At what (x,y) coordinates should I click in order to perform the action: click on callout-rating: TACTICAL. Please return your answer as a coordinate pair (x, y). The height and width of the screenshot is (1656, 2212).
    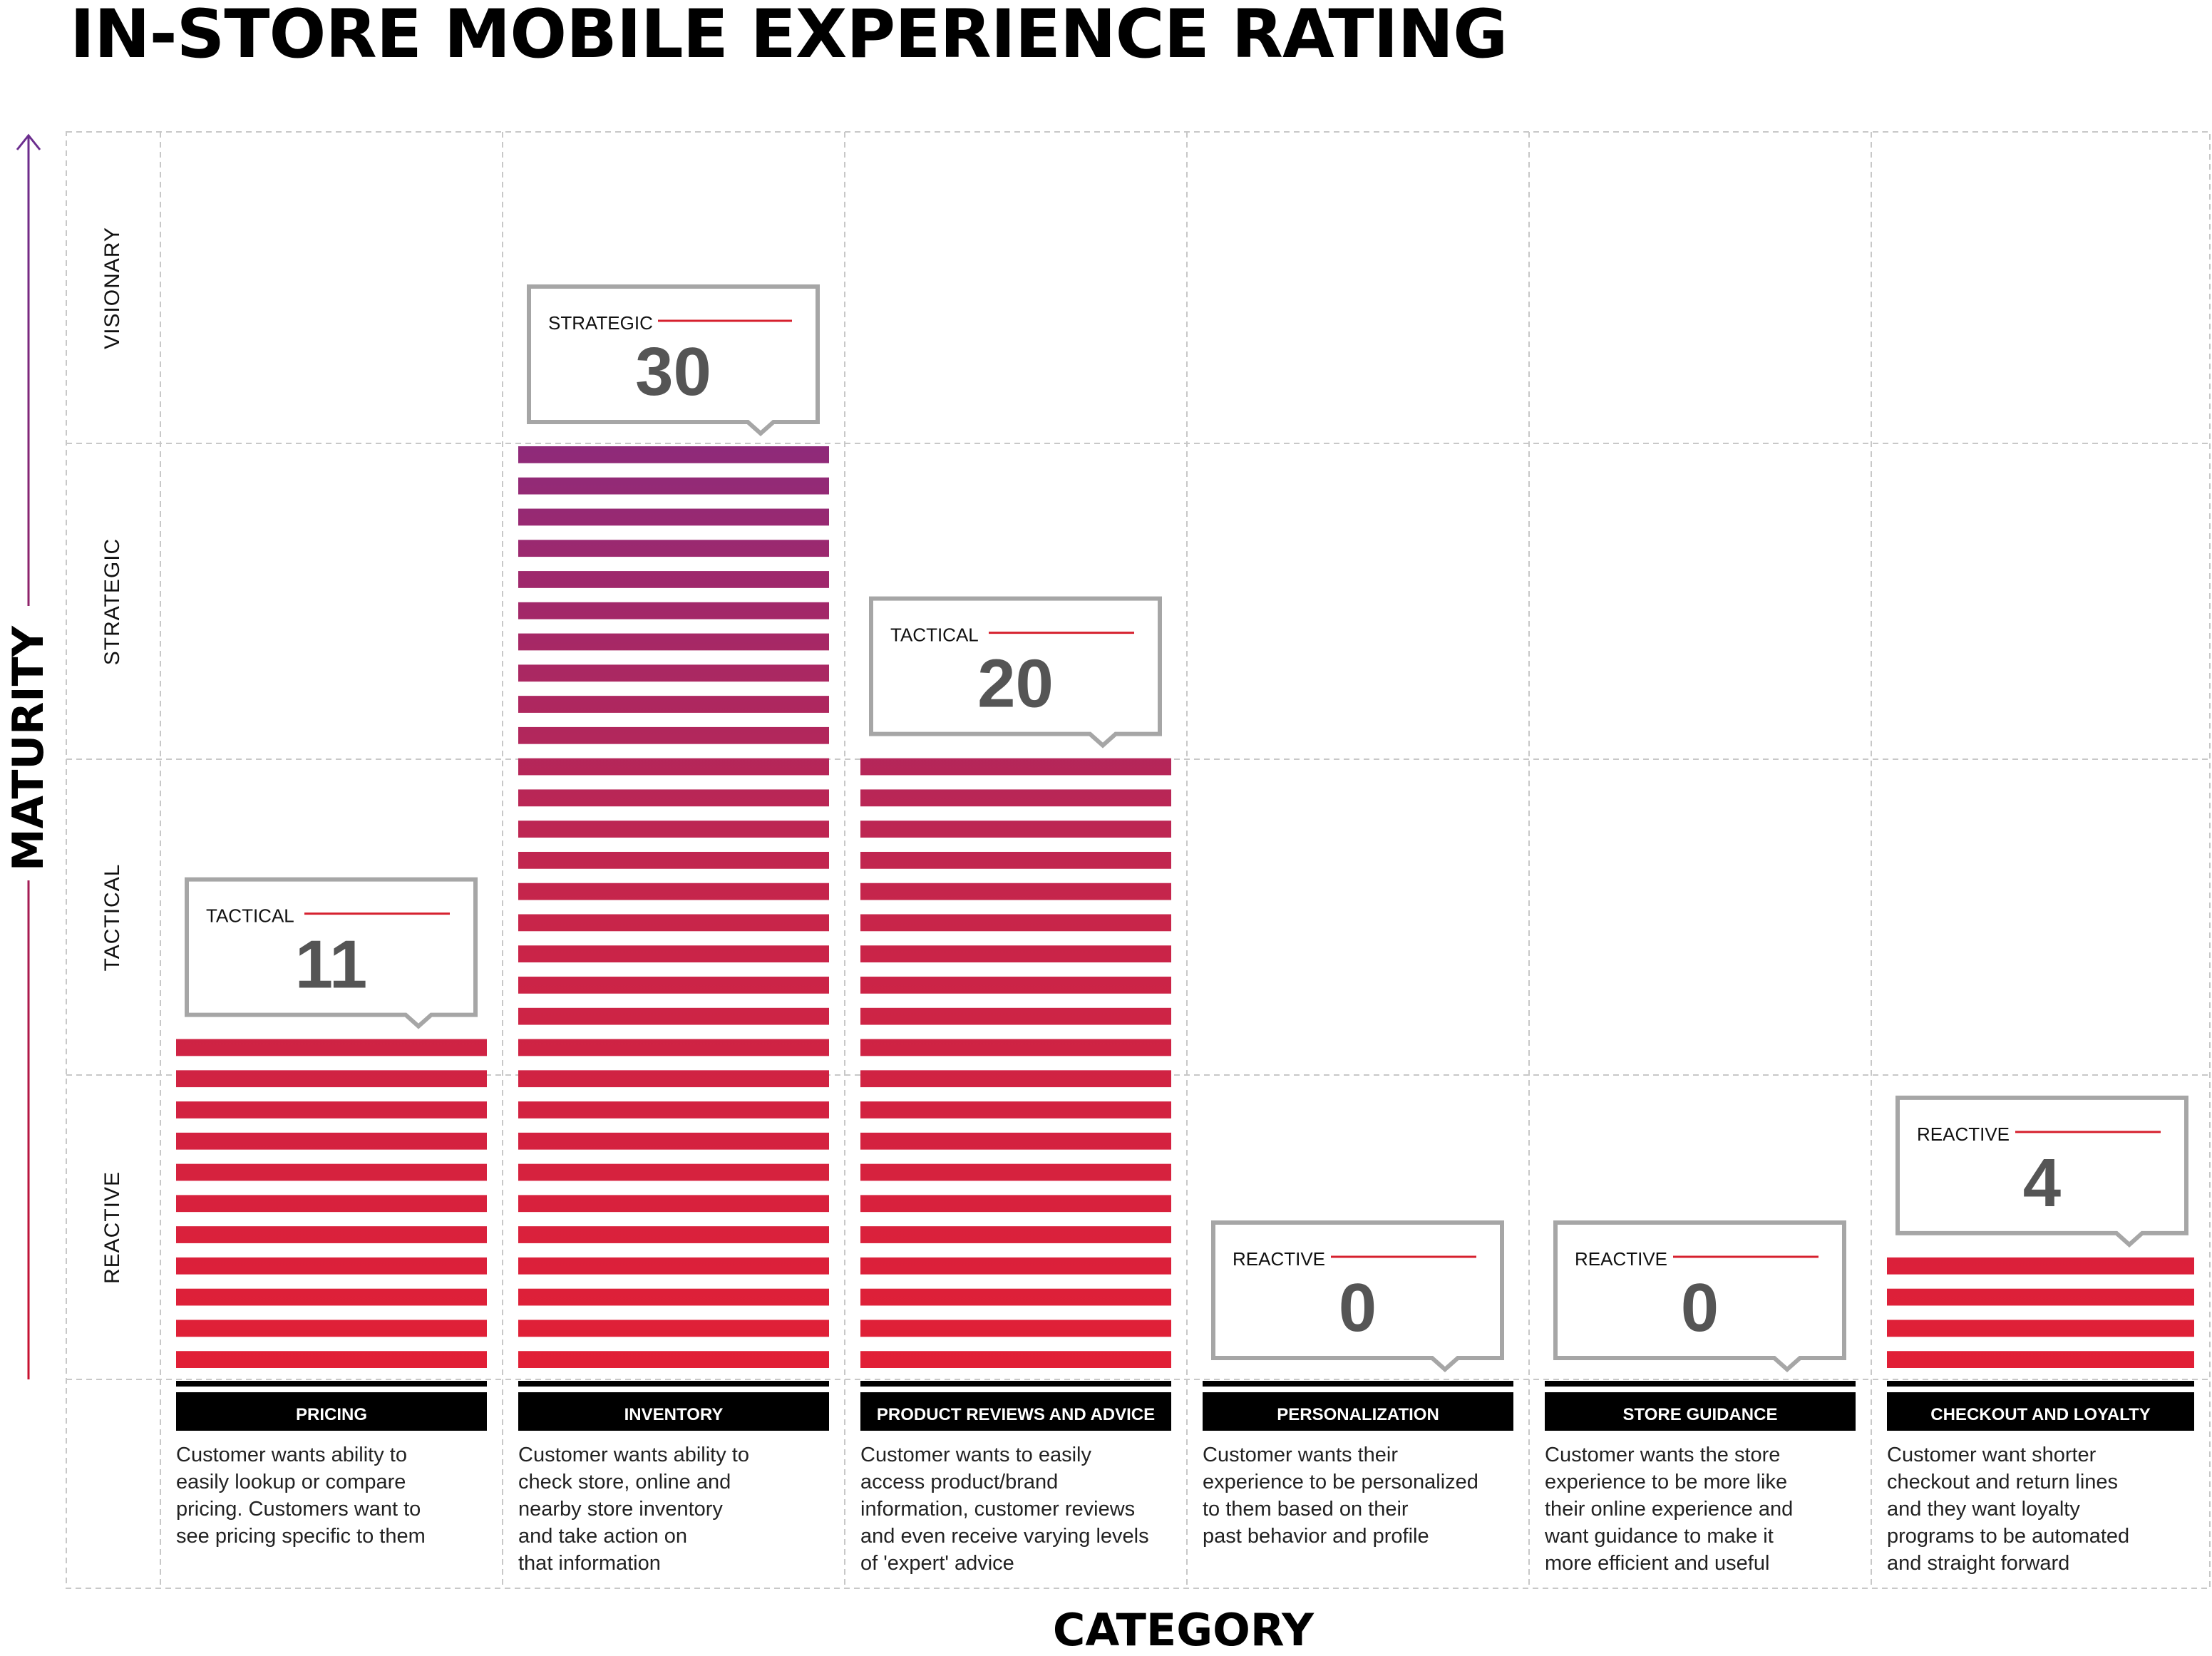
    Looking at the image, I should click on (935, 635).